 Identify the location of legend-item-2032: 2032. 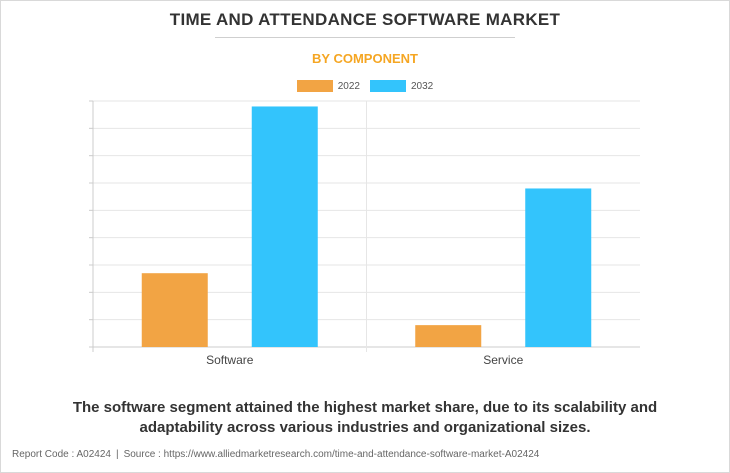
(401, 86).